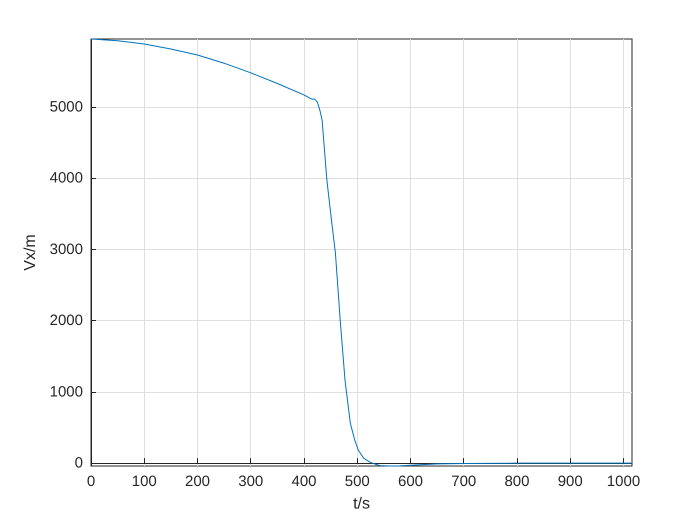 The width and height of the screenshot is (700, 525). What do you see at coordinates (31, 252) in the screenshot?
I see `y-axis-title: Vx/m` at bounding box center [31, 252].